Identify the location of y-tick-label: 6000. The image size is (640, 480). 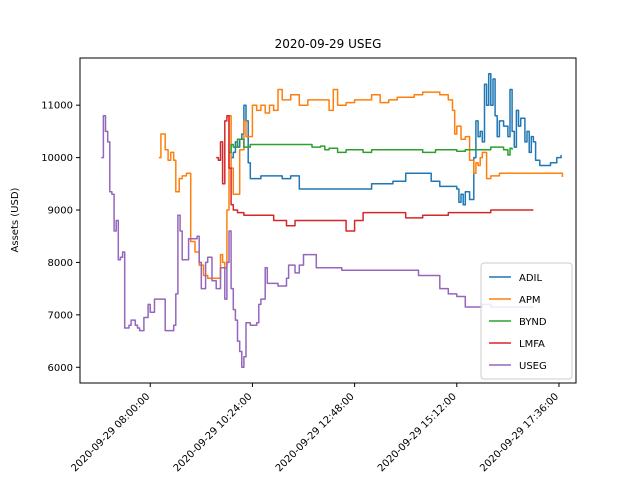
(60, 368).